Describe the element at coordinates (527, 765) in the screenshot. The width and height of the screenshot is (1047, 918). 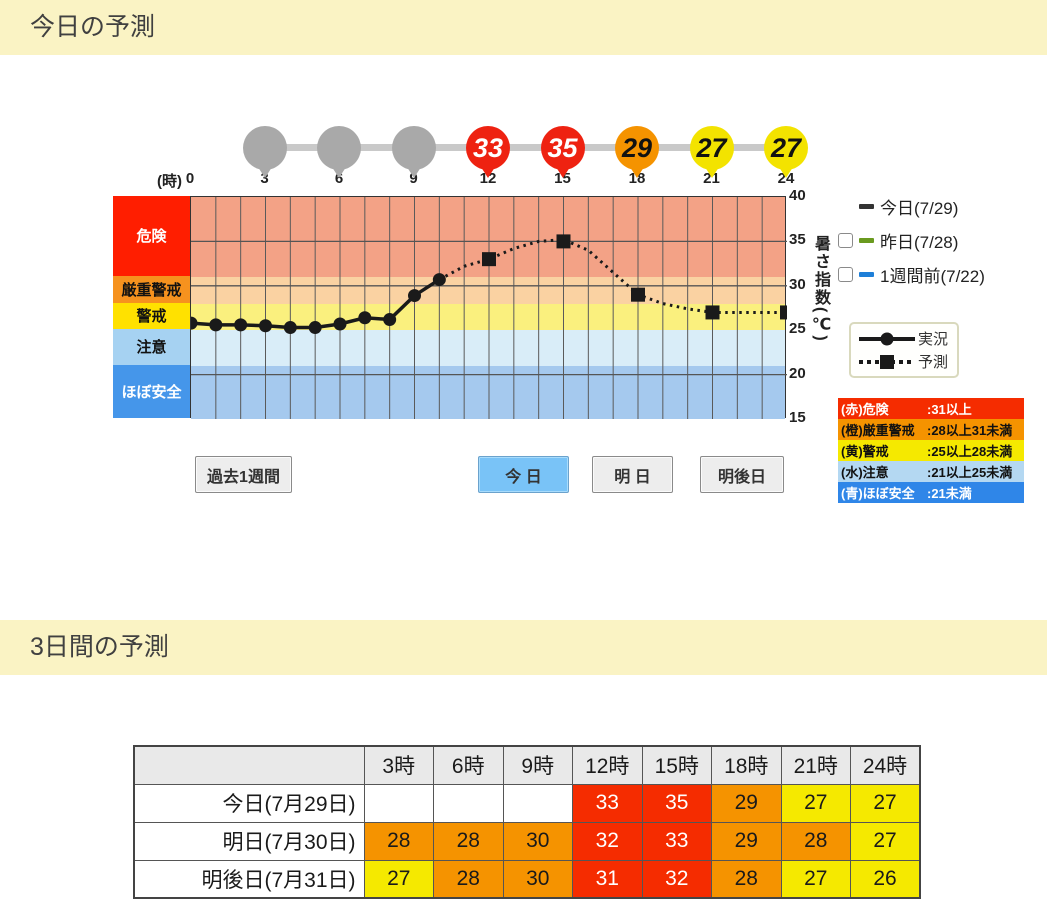
I see `forecast-table-header: 3時 6時 9時 12時 15時 18時 21時 24時` at that location.